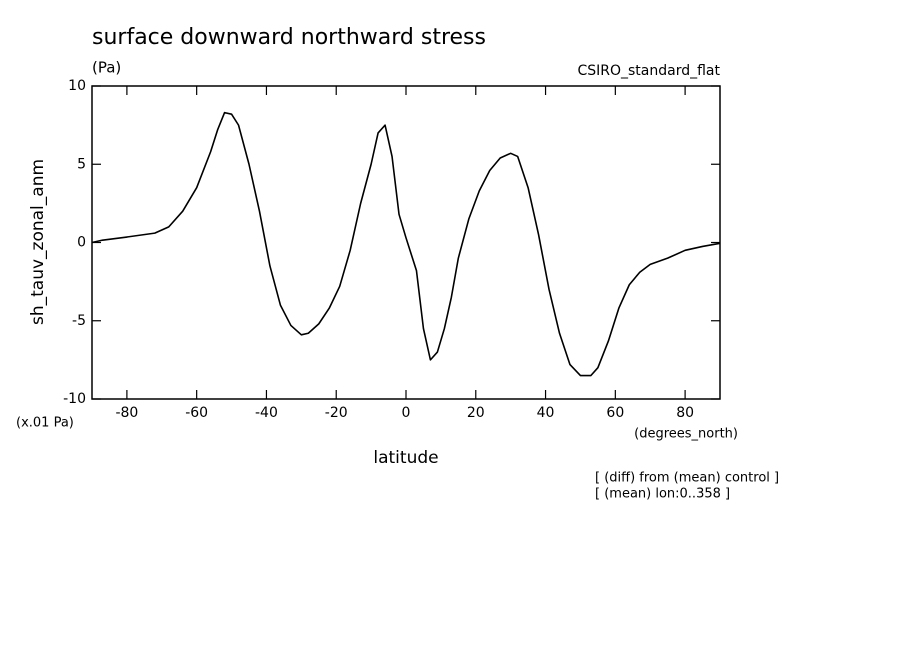 The width and height of the screenshot is (904, 654). What do you see at coordinates (77, 86) in the screenshot?
I see `y-tick-label: 10` at bounding box center [77, 86].